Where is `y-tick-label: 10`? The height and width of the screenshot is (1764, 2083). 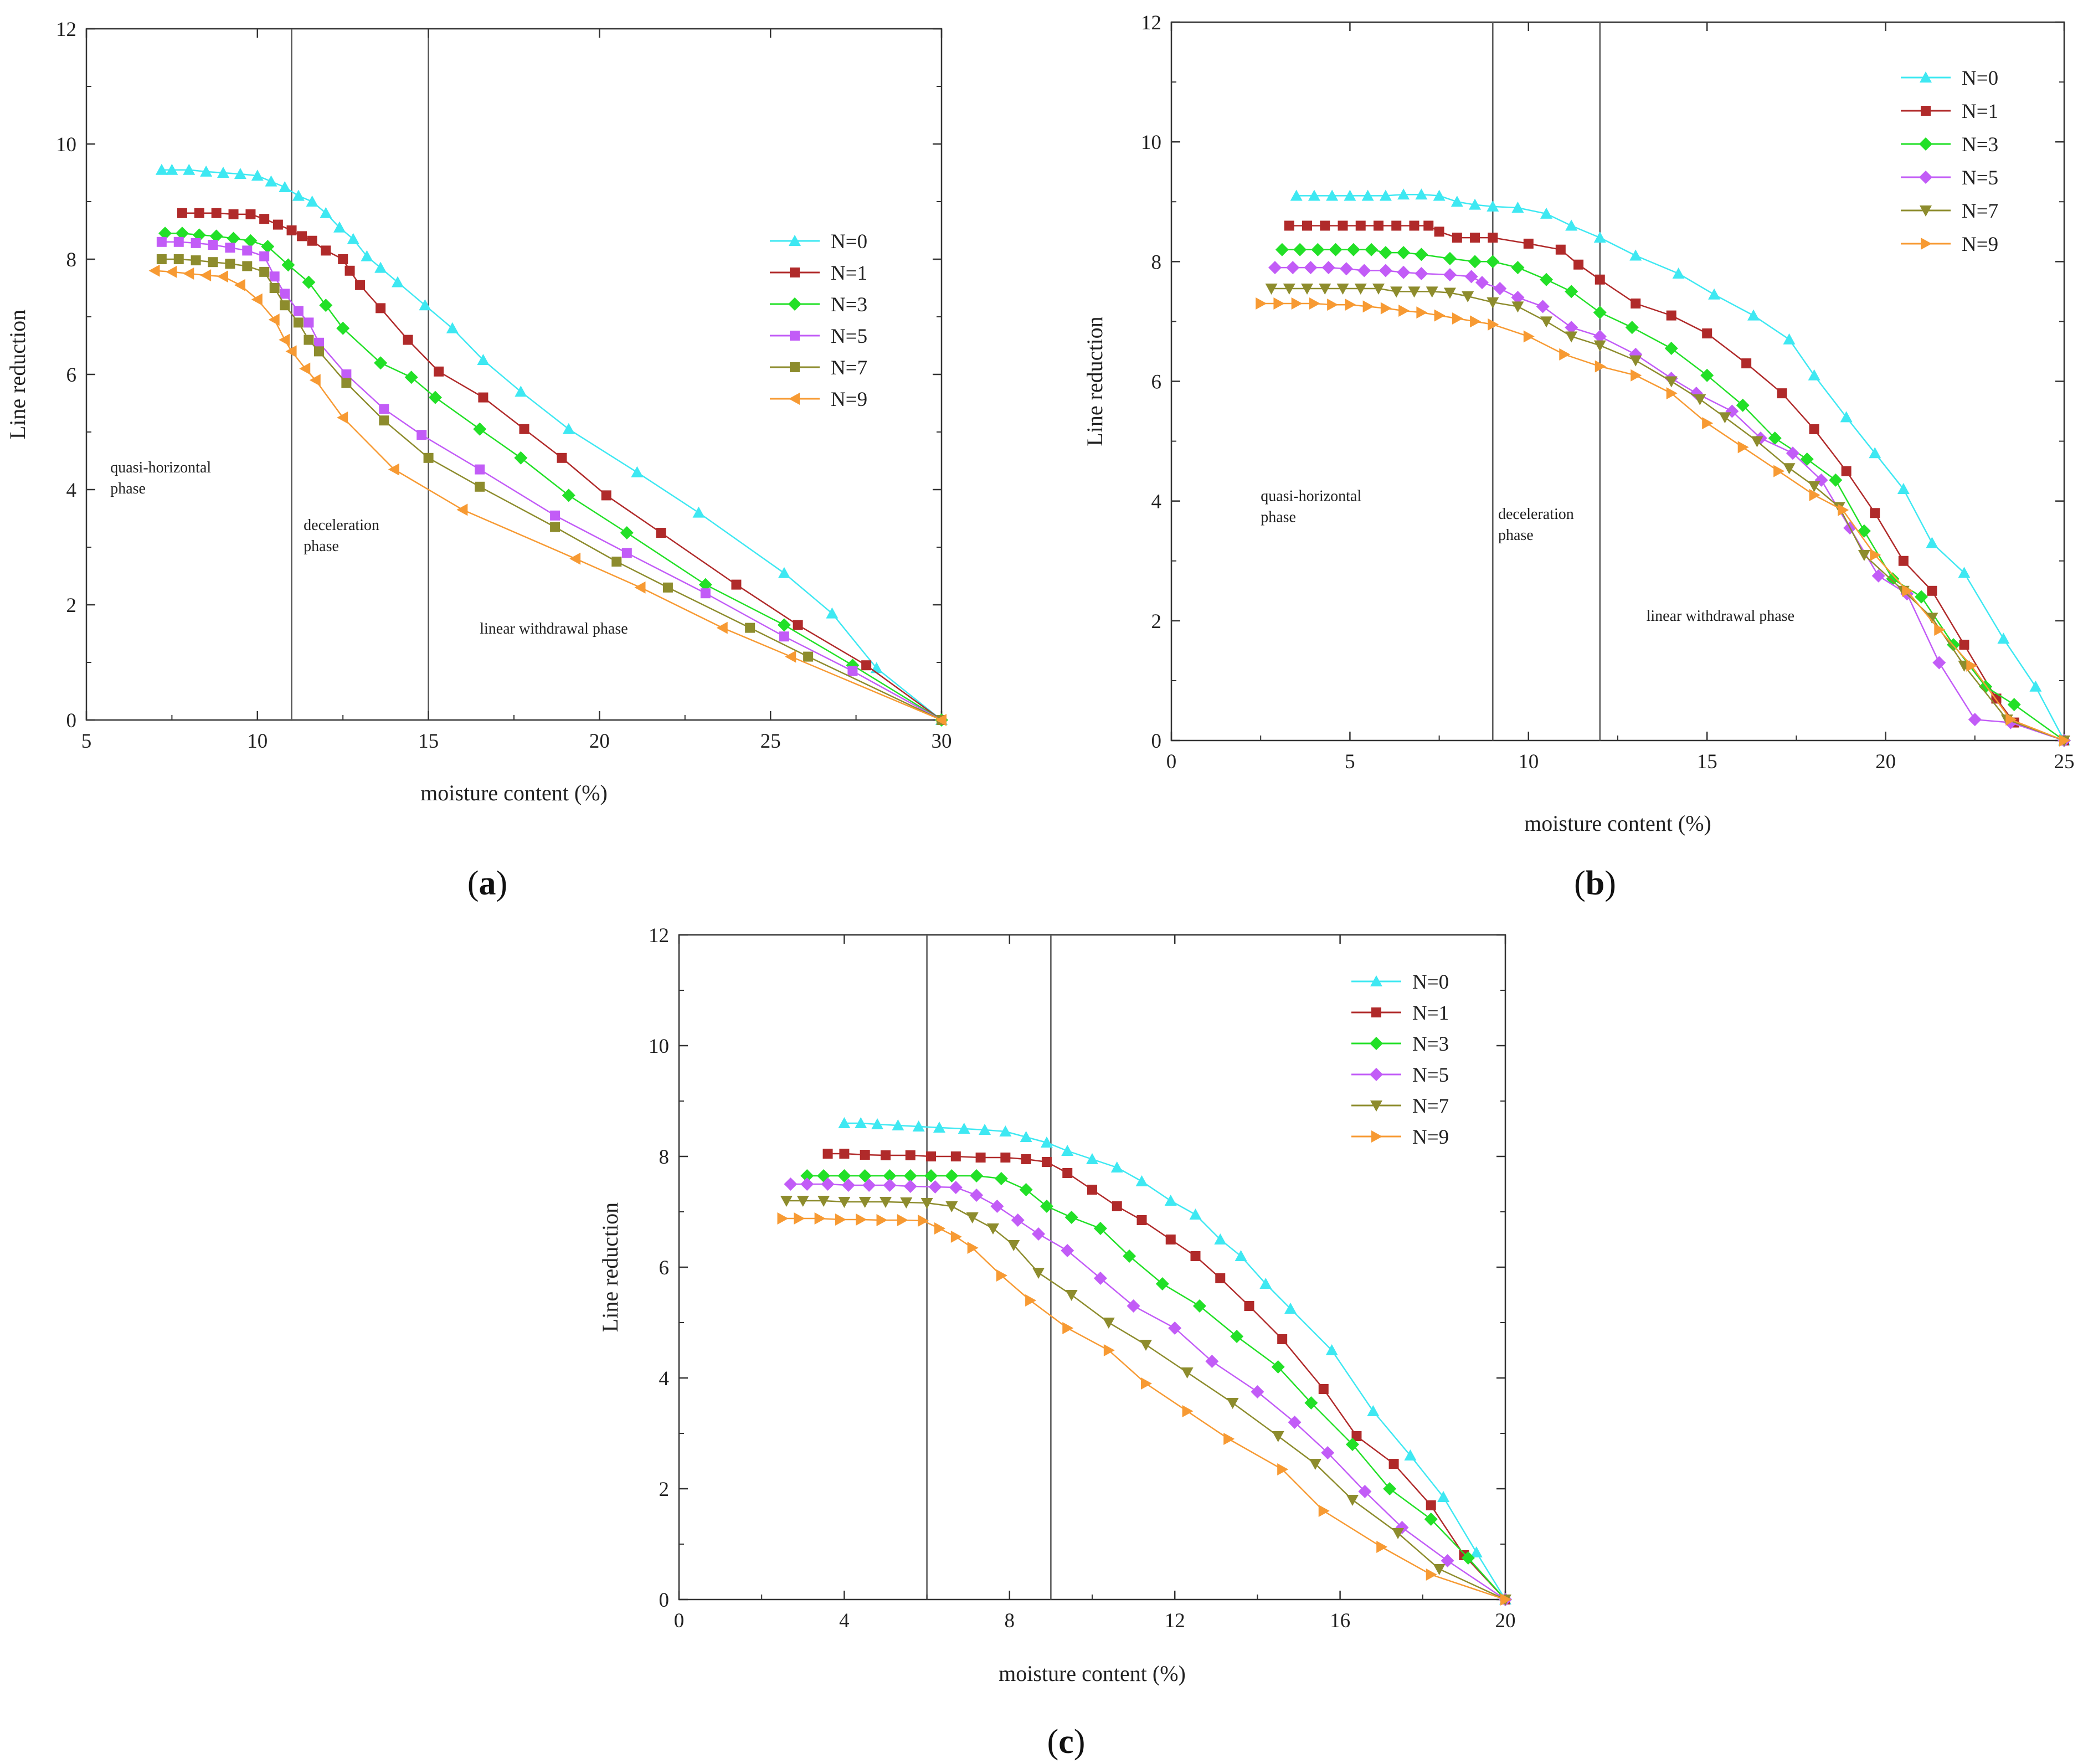 y-tick-label: 10 is located at coordinates (66, 144).